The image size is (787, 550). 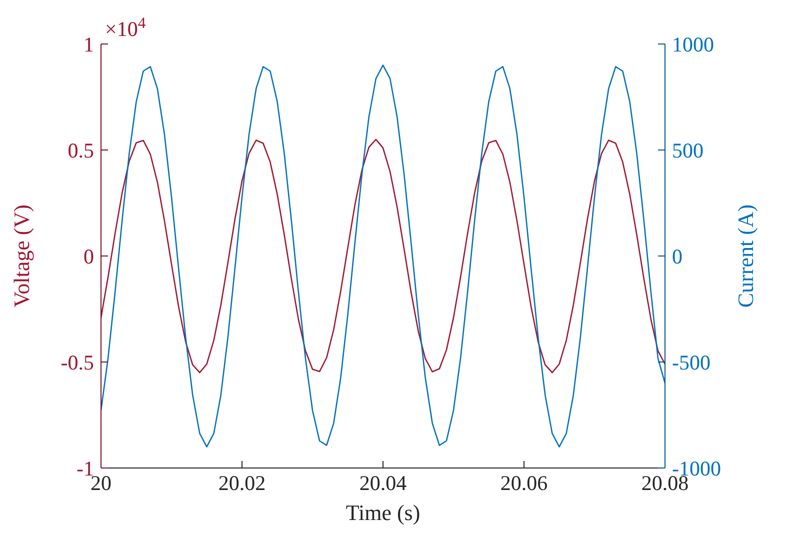 I want to click on x-axis-title: Time (s), so click(x=383, y=512).